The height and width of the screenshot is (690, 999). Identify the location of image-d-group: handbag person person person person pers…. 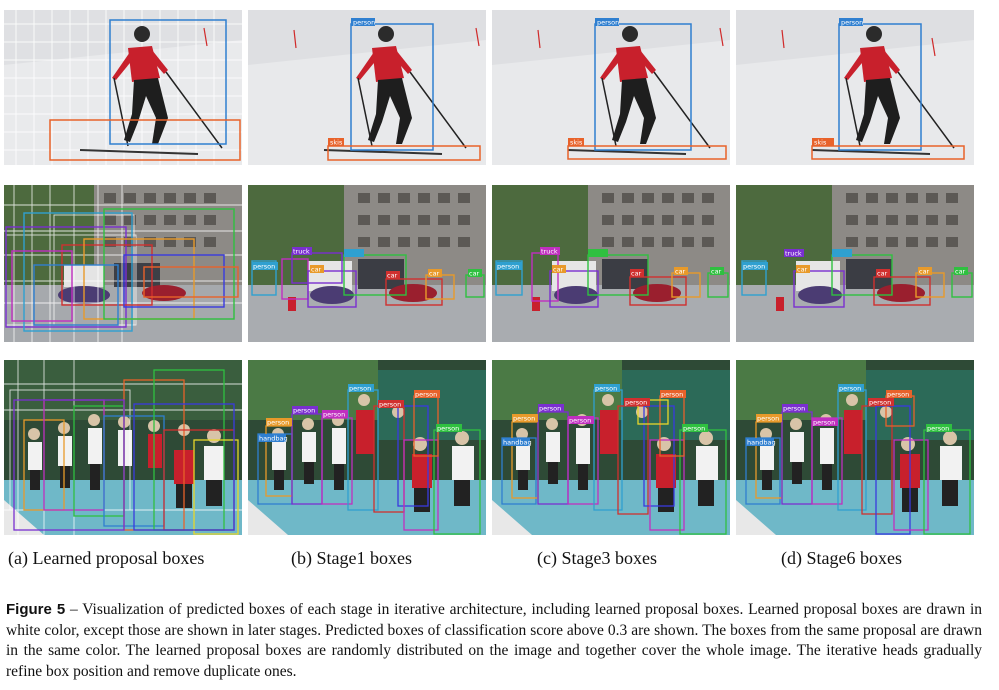
(855, 447).